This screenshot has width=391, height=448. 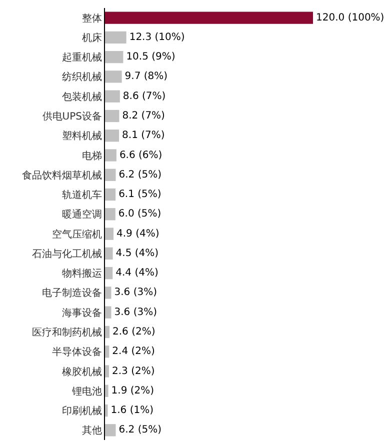 What do you see at coordinates (134, 332) in the screenshot?
I see `data-label: 2.6 (2%)` at bounding box center [134, 332].